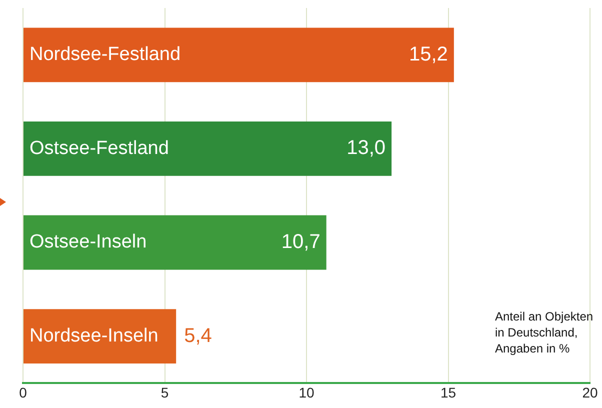 This screenshot has width=602, height=408. I want to click on y-tick-label: Ostsee-Festland, so click(99, 148).